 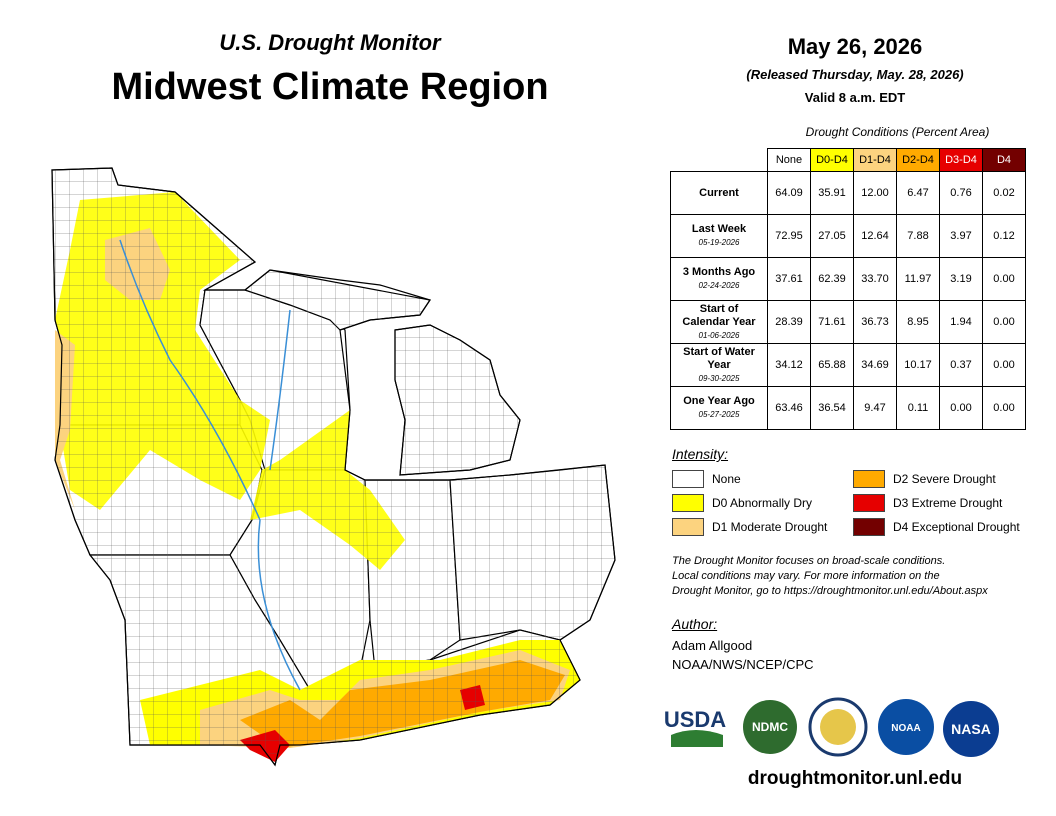 I want to click on logos: USDA NDMC NOAA NASA, so click(x=832, y=727).